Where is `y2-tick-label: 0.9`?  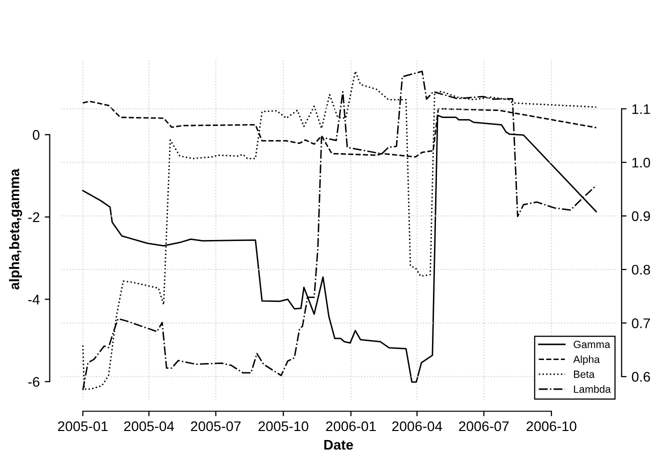 y2-tick-label: 0.9 is located at coordinates (641, 216).